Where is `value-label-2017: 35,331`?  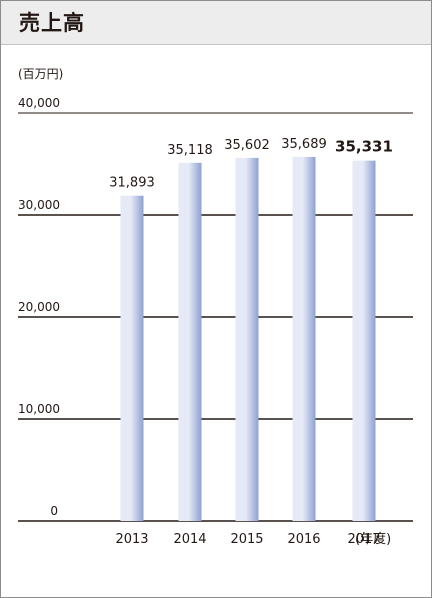
value-label-2017: 35,331 is located at coordinates (364, 147).